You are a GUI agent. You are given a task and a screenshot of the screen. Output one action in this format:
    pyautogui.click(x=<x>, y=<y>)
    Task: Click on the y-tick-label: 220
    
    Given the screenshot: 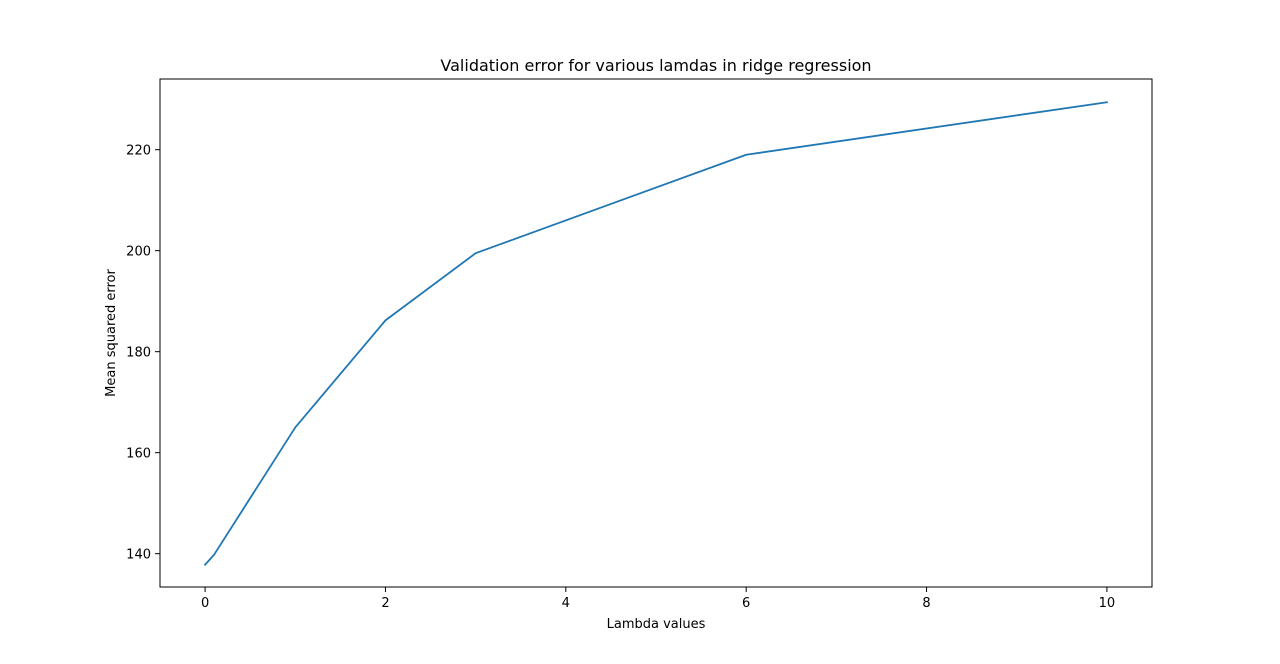 What is the action you would take?
    pyautogui.click(x=138, y=151)
    